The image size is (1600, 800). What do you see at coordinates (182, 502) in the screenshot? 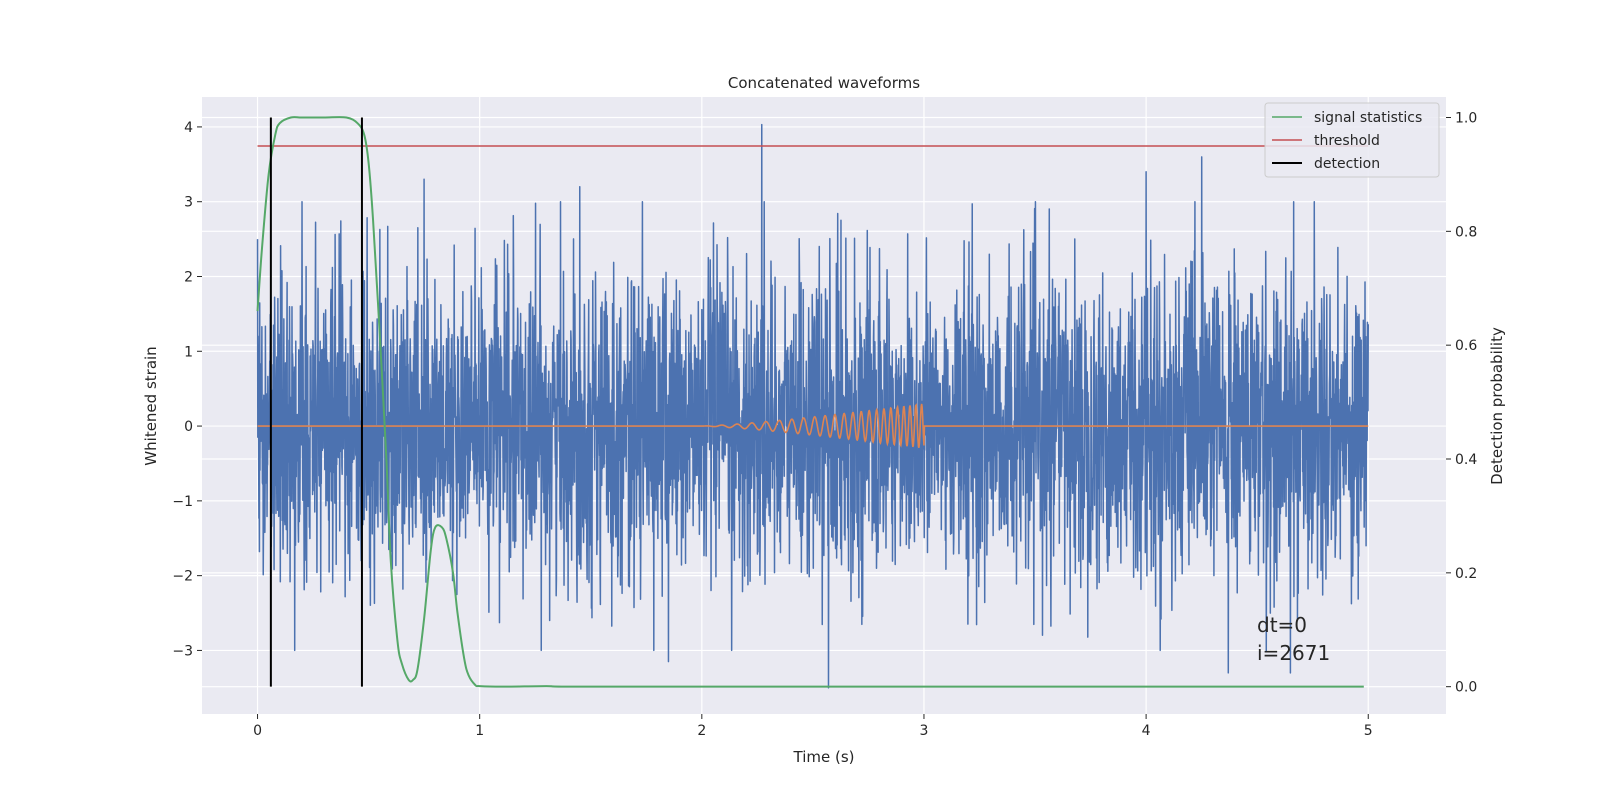
I see `y-tick-label: −1` at bounding box center [182, 502].